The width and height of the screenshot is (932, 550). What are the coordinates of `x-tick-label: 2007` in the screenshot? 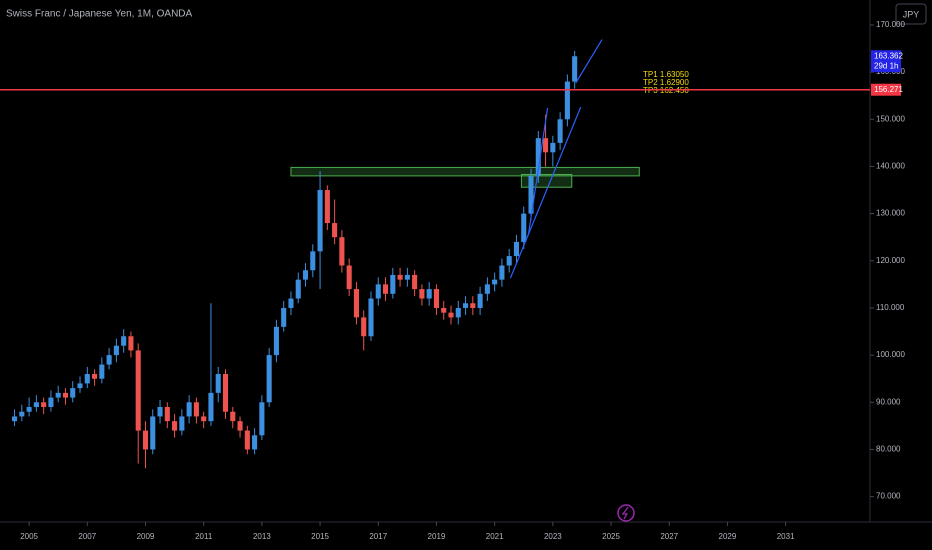 It's located at (87, 536).